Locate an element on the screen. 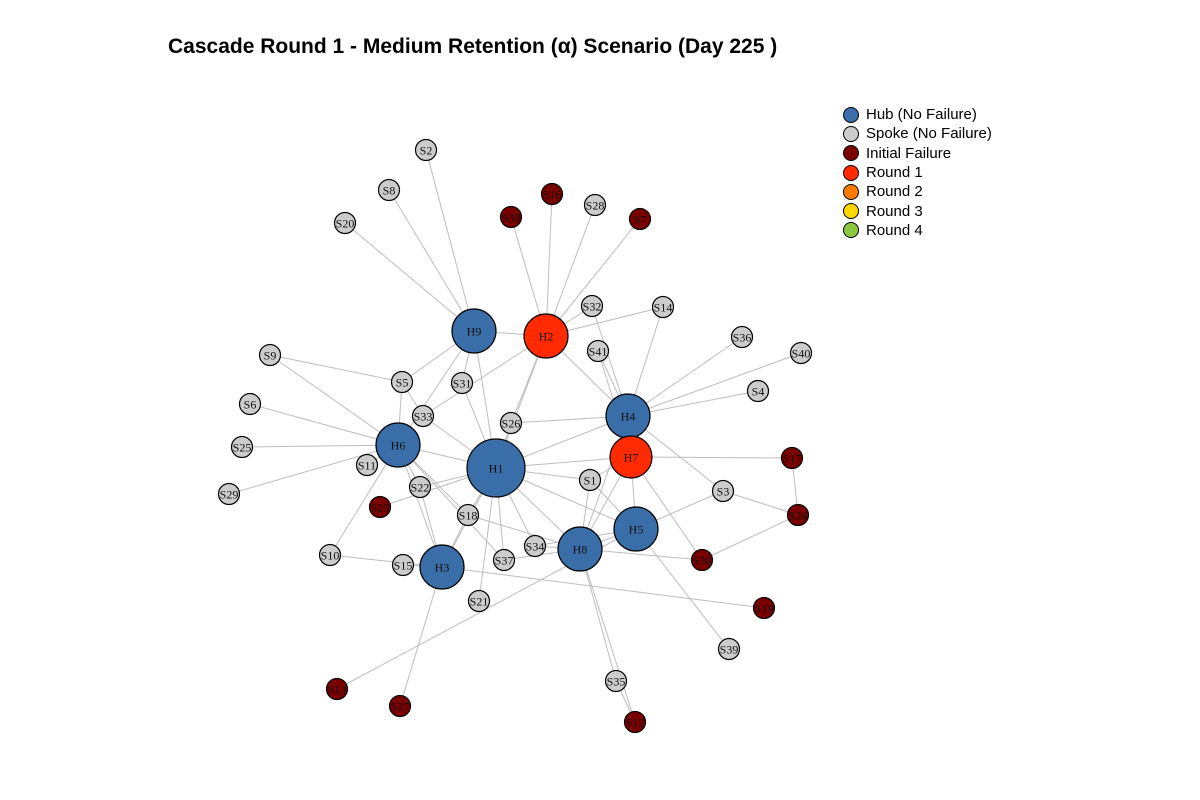 The width and height of the screenshot is (1200, 800). node-circle-S41 is located at coordinates (598, 351).